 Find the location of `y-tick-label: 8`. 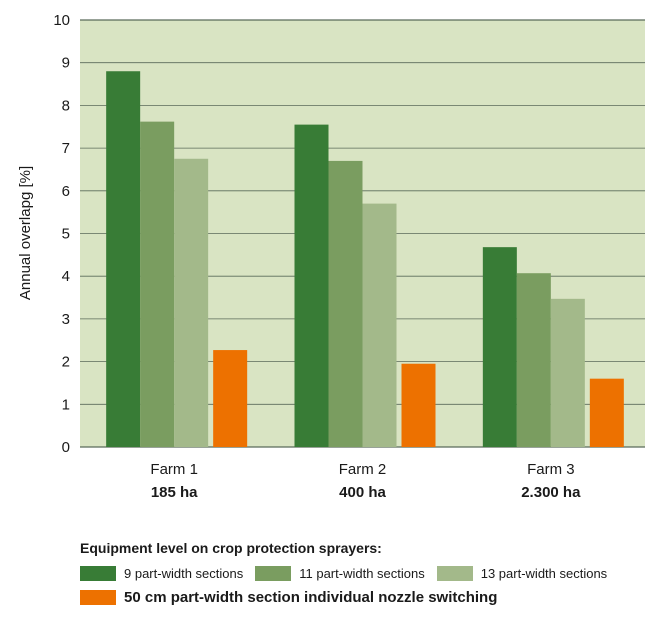

y-tick-label: 8 is located at coordinates (66, 105).